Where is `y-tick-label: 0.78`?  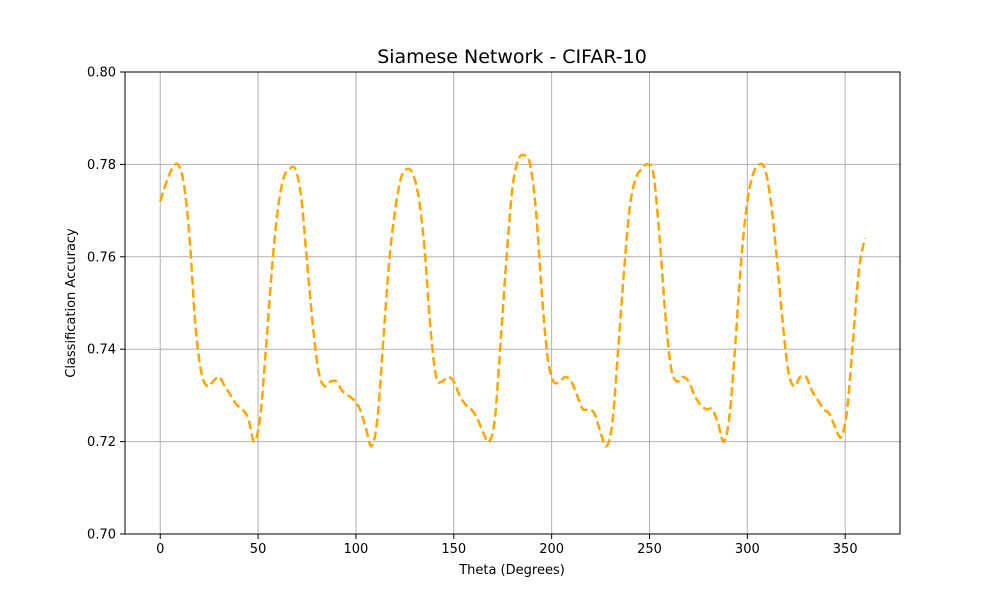
y-tick-label: 0.78 is located at coordinates (101, 165).